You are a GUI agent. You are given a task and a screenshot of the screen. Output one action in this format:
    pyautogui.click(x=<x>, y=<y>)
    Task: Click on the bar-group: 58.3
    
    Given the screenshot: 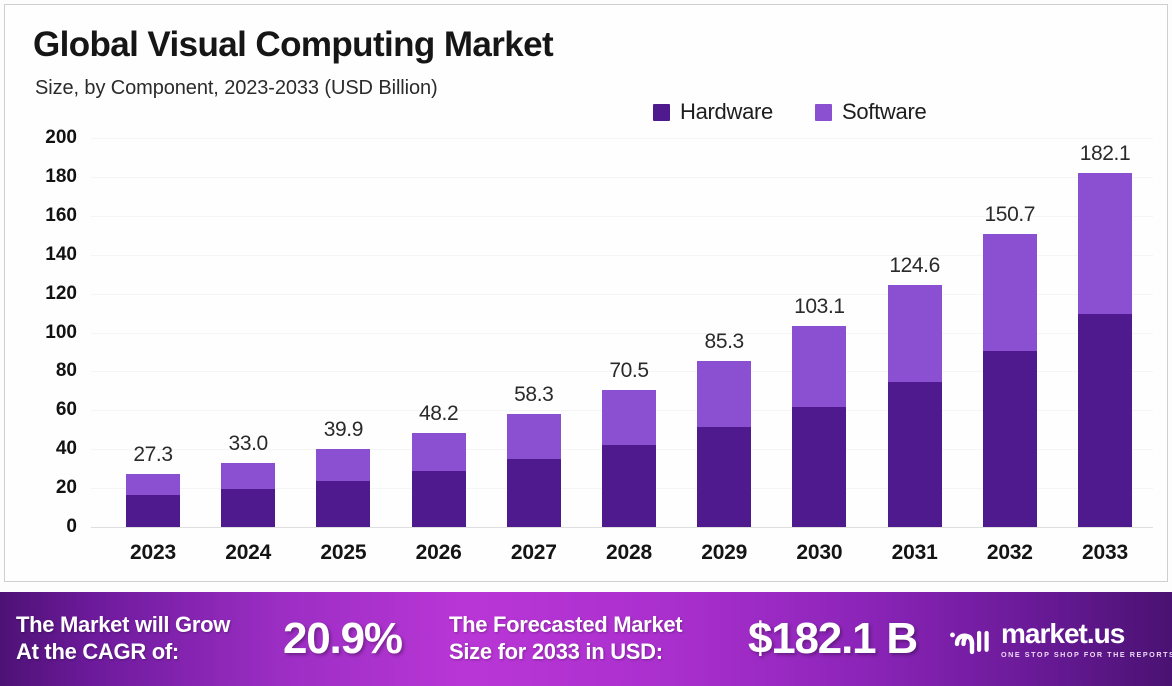 What is the action you would take?
    pyautogui.click(x=533, y=455)
    